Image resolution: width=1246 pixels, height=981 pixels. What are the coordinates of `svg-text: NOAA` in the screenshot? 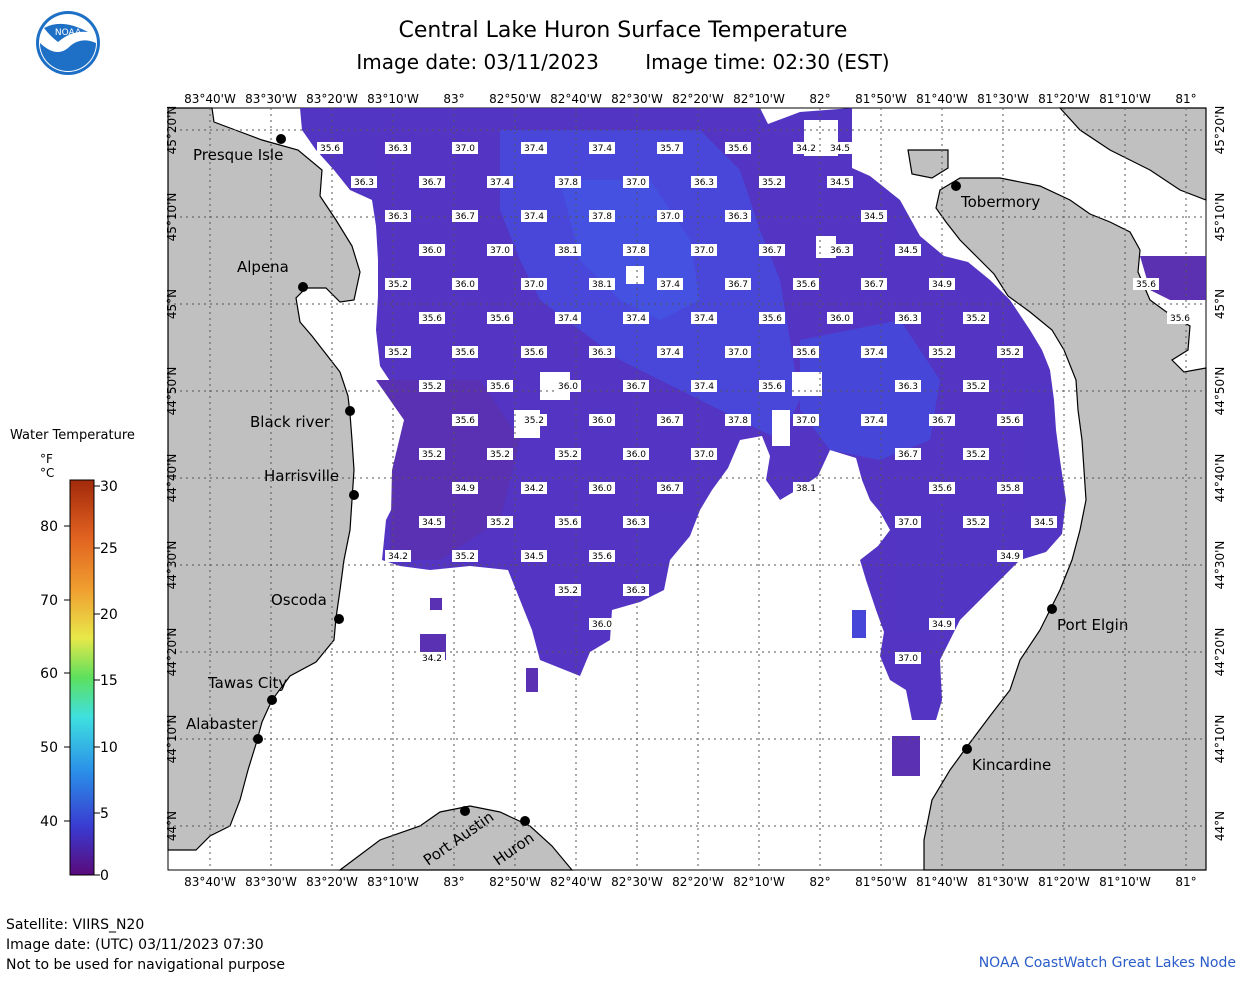 It's located at (68, 33).